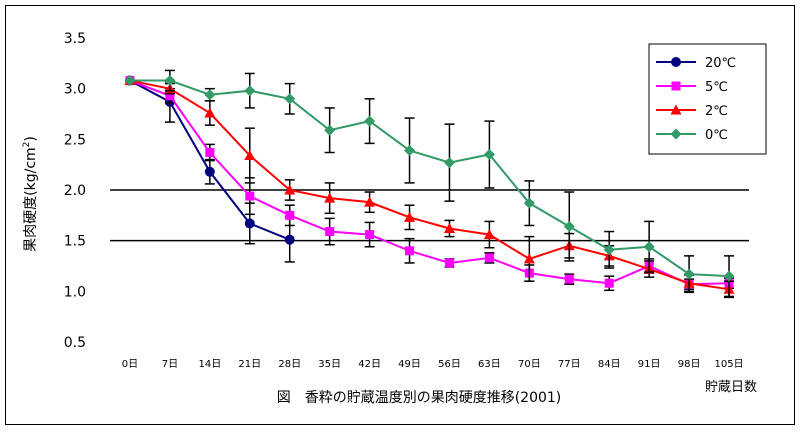 The height and width of the screenshot is (432, 802). I want to click on y-tick-label: 2.0, so click(75, 191).